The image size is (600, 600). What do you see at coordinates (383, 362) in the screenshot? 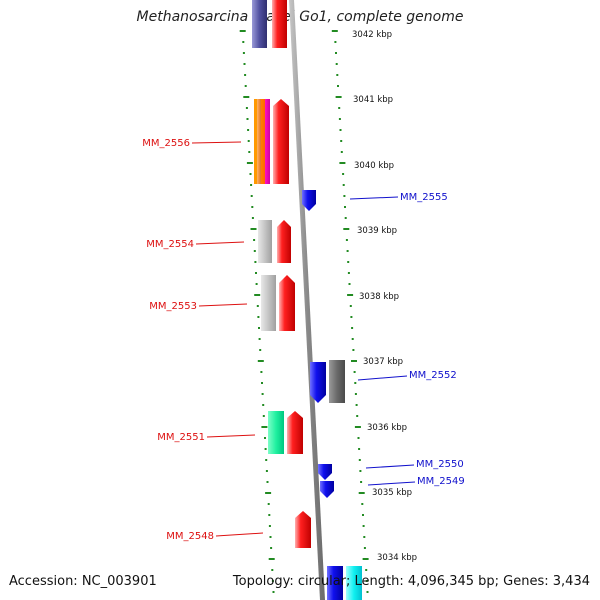
I see `kbp-tick-label: 3037 kbp` at bounding box center [383, 362].